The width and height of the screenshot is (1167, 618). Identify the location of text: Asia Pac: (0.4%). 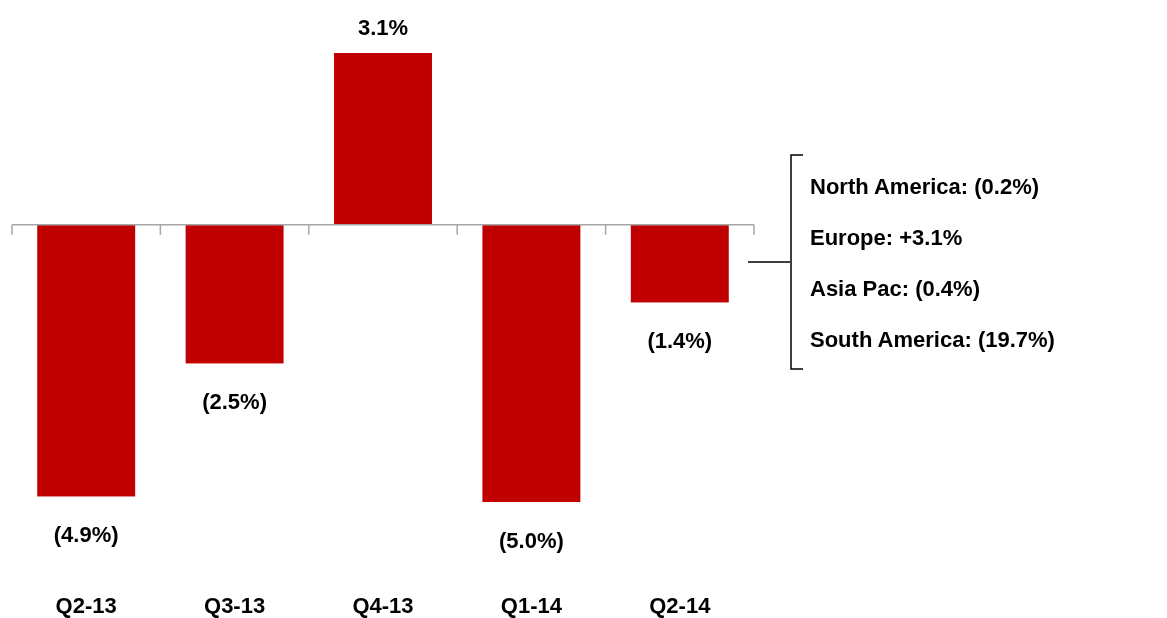
(895, 288).